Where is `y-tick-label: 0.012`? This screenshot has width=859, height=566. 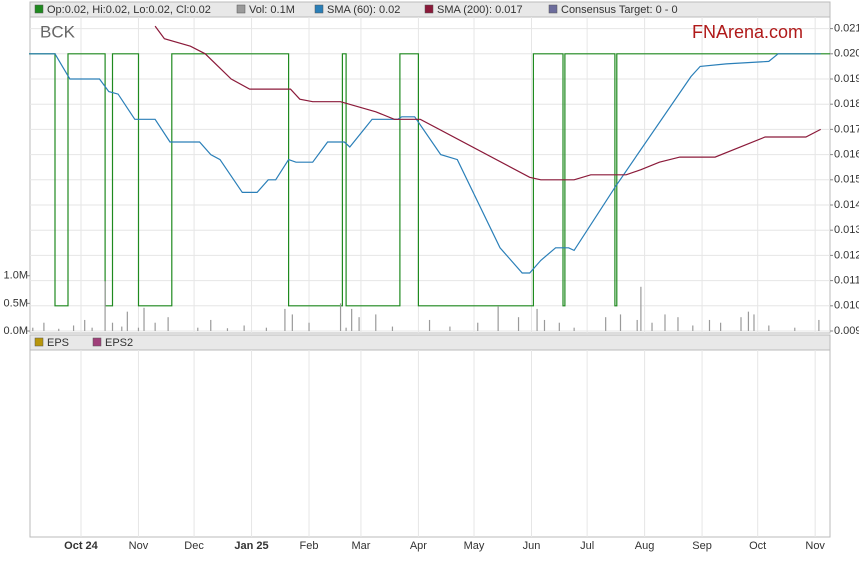
y-tick-label: 0.012 is located at coordinates (846, 255).